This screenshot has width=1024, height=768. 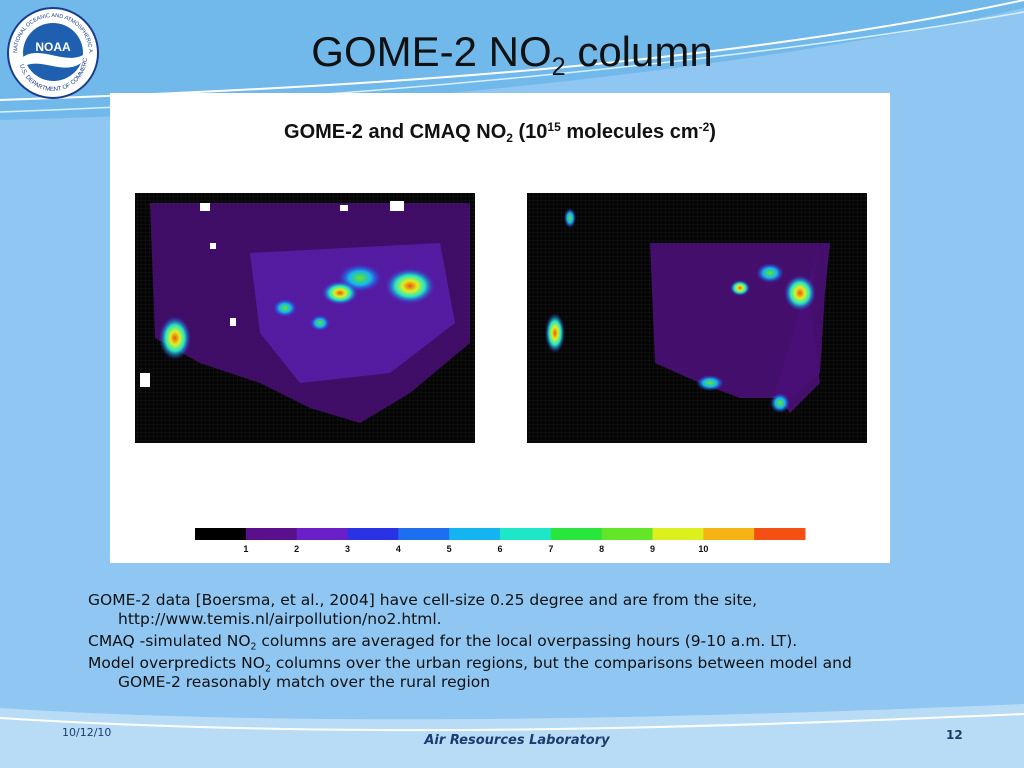 I want to click on figure-title-part: GOME-2 and CMAQ NO, so click(x=395, y=132).